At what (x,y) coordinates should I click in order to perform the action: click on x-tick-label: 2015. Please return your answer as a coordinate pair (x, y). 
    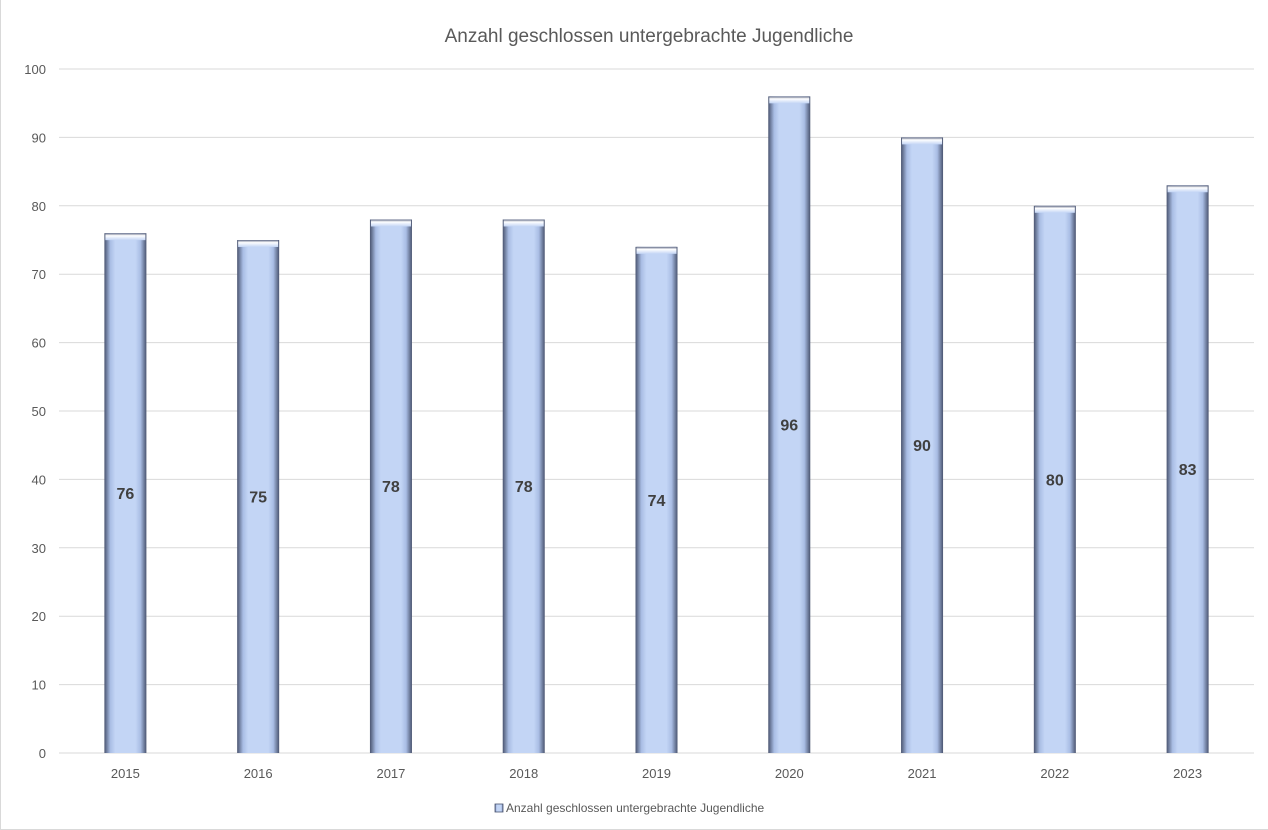
    Looking at the image, I should click on (125, 773).